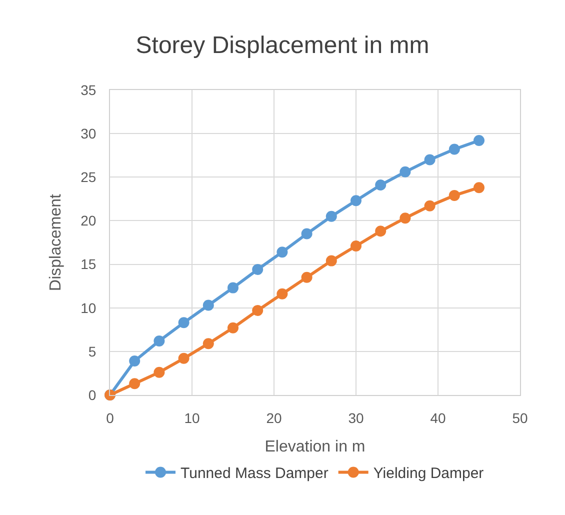 The image size is (565, 515). I want to click on y-tick-label: 35, so click(88, 90).